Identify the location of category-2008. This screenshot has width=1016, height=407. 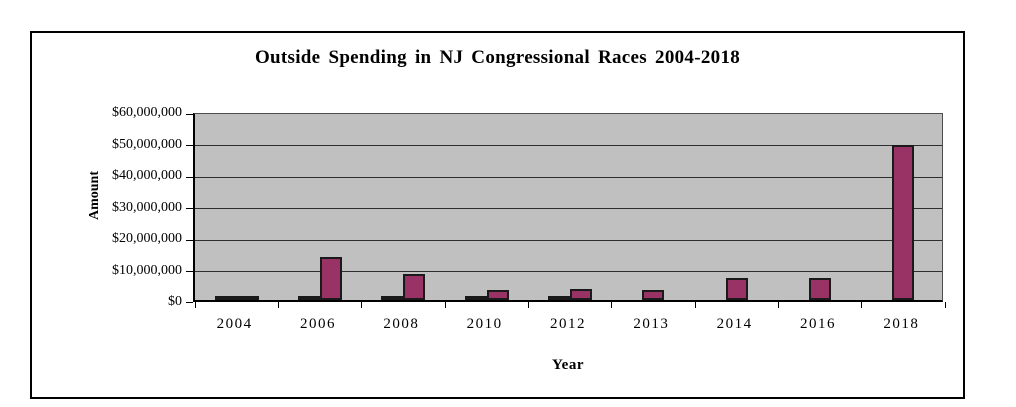
(403, 207).